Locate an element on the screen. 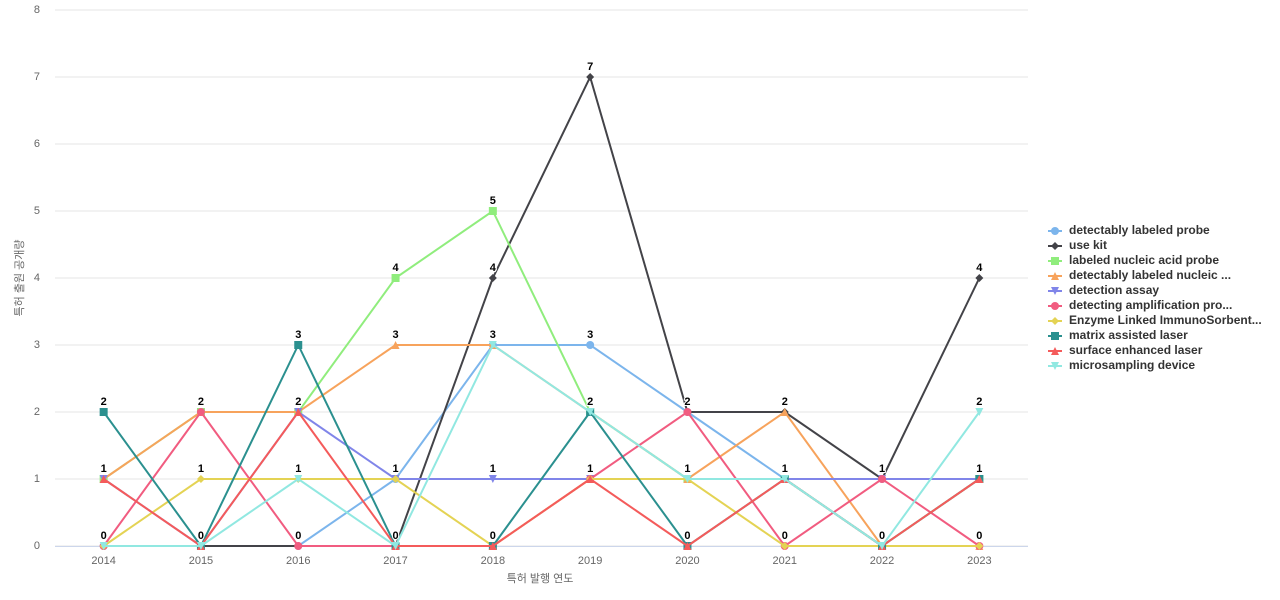 Image resolution: width=1280 pixels, height=600 pixels. data-label: 5 is located at coordinates (493, 201).